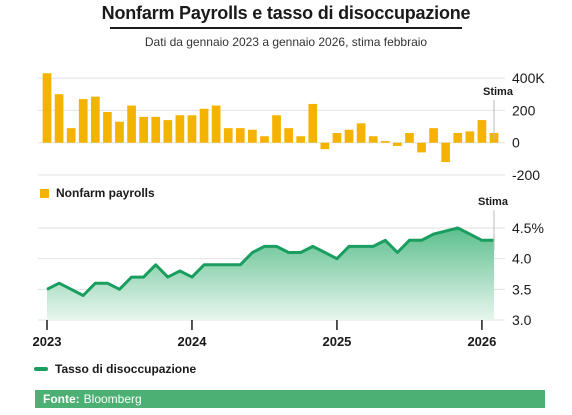 The width and height of the screenshot is (572, 415). What do you see at coordinates (112, 399) in the screenshot?
I see `source-name: Bloomberg` at bounding box center [112, 399].